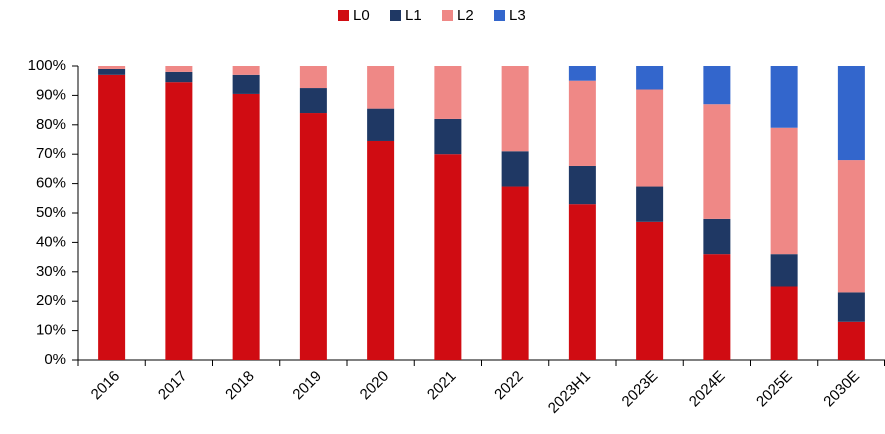 Image resolution: width=885 pixels, height=434 pixels. I want to click on x-tick-label: 2023E, so click(640, 389).